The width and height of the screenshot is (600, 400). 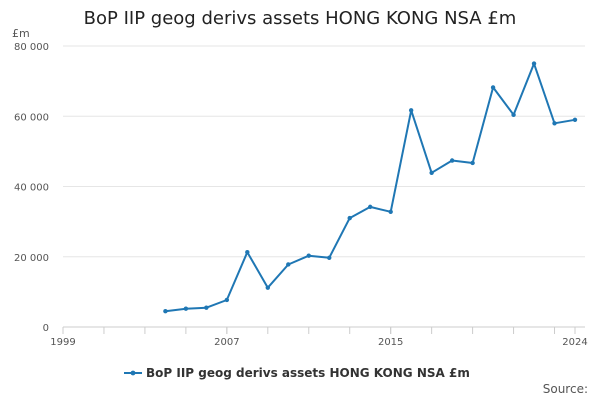 What do you see at coordinates (31, 47) in the screenshot?
I see `y-tick-label: 80 000` at bounding box center [31, 47].